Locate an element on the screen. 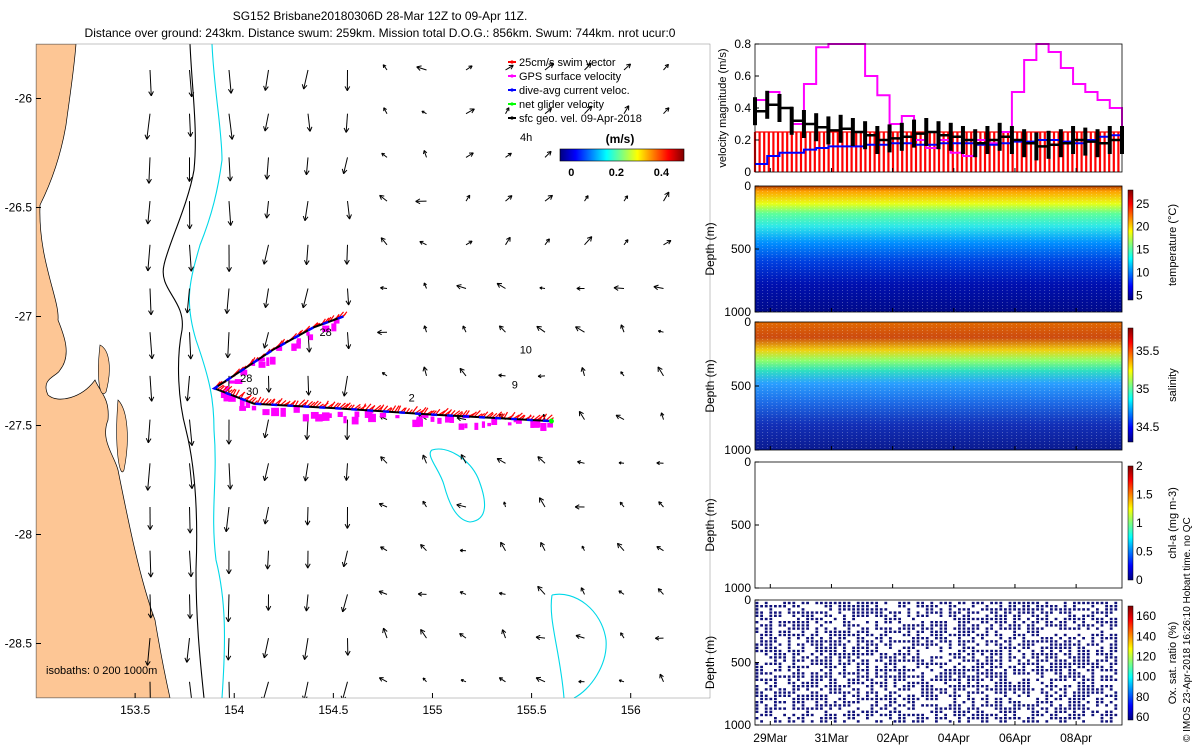 This screenshot has width=1200, height=750. swim-vector is located at coordinates (234, 392).